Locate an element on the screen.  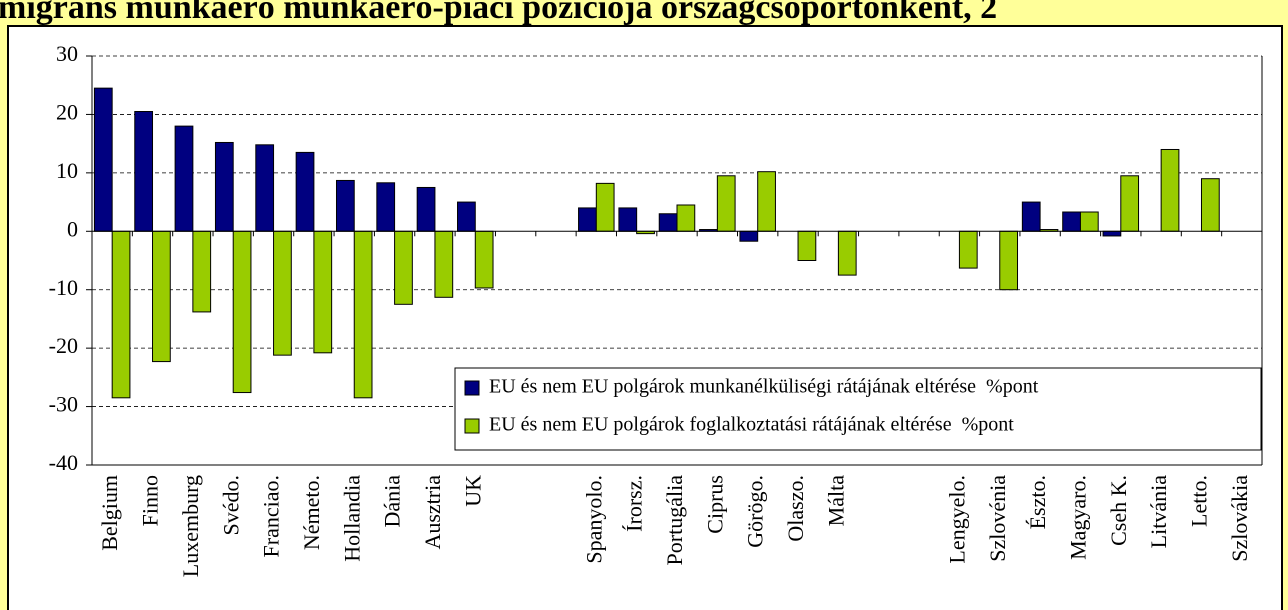
y-tick-label: -40 is located at coordinates (63, 462).